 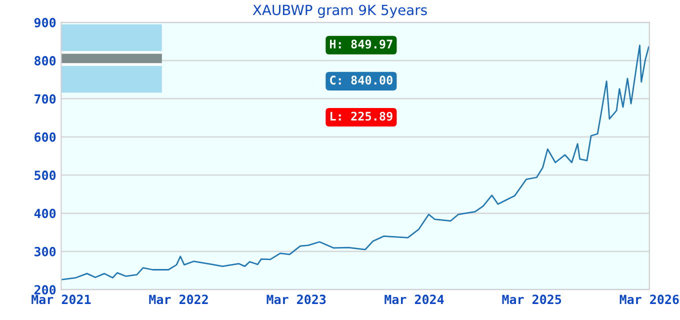 What do you see at coordinates (45, 175) in the screenshot?
I see `y-tick-label: 500` at bounding box center [45, 175].